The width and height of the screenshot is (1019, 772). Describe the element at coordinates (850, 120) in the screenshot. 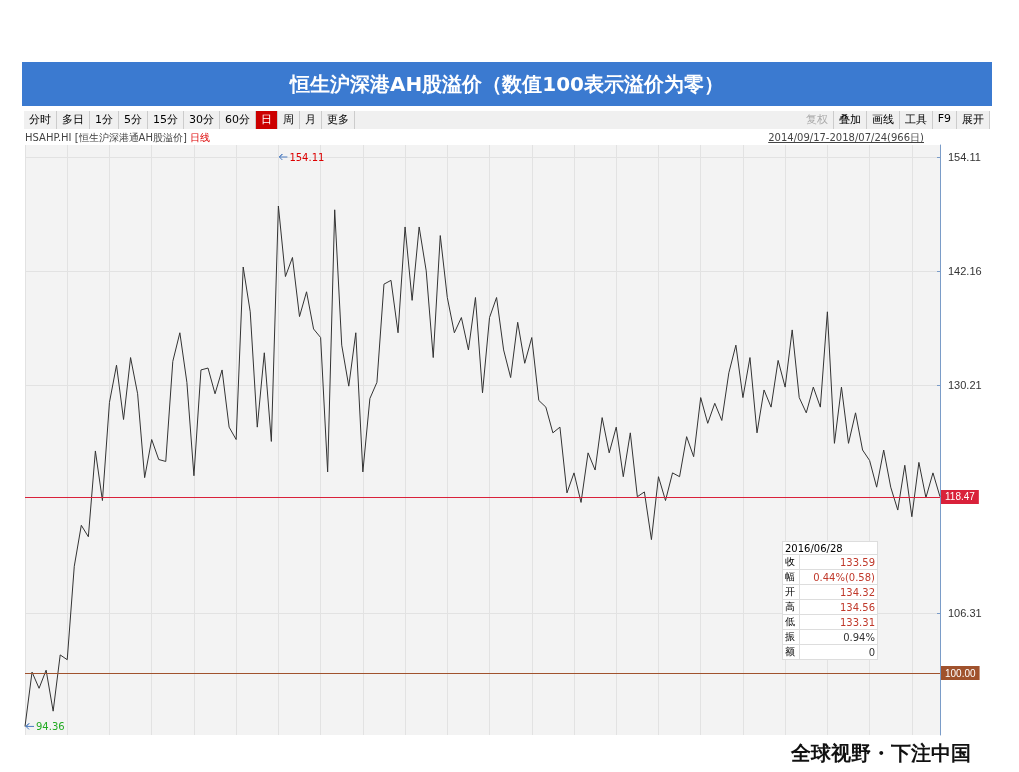

I see `text: 叠加` at that location.